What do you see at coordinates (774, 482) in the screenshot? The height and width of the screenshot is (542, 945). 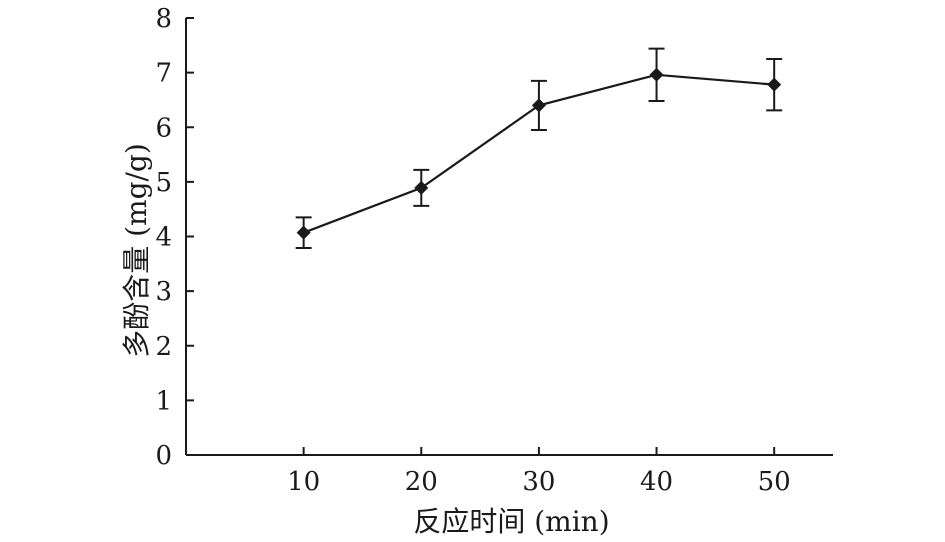 I see `x-tick-label: 50` at bounding box center [774, 482].